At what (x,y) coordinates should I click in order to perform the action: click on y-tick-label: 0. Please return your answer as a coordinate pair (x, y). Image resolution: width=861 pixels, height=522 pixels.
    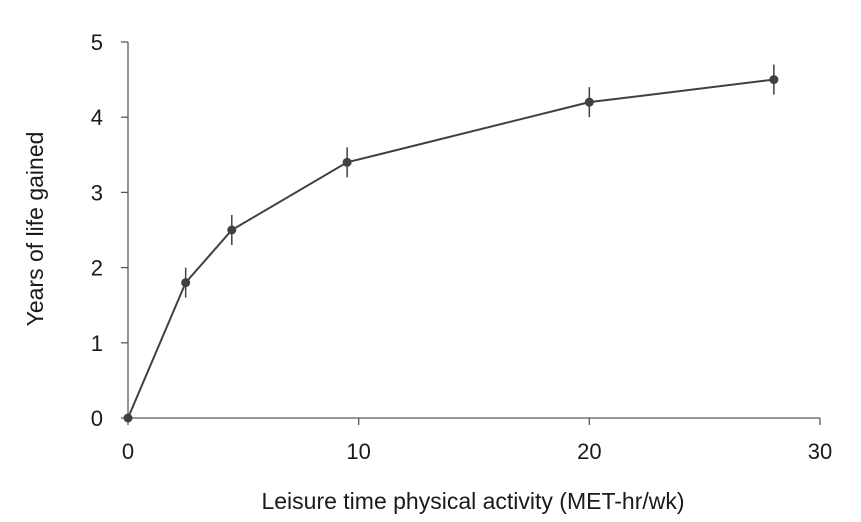
    Looking at the image, I should click on (97, 418).